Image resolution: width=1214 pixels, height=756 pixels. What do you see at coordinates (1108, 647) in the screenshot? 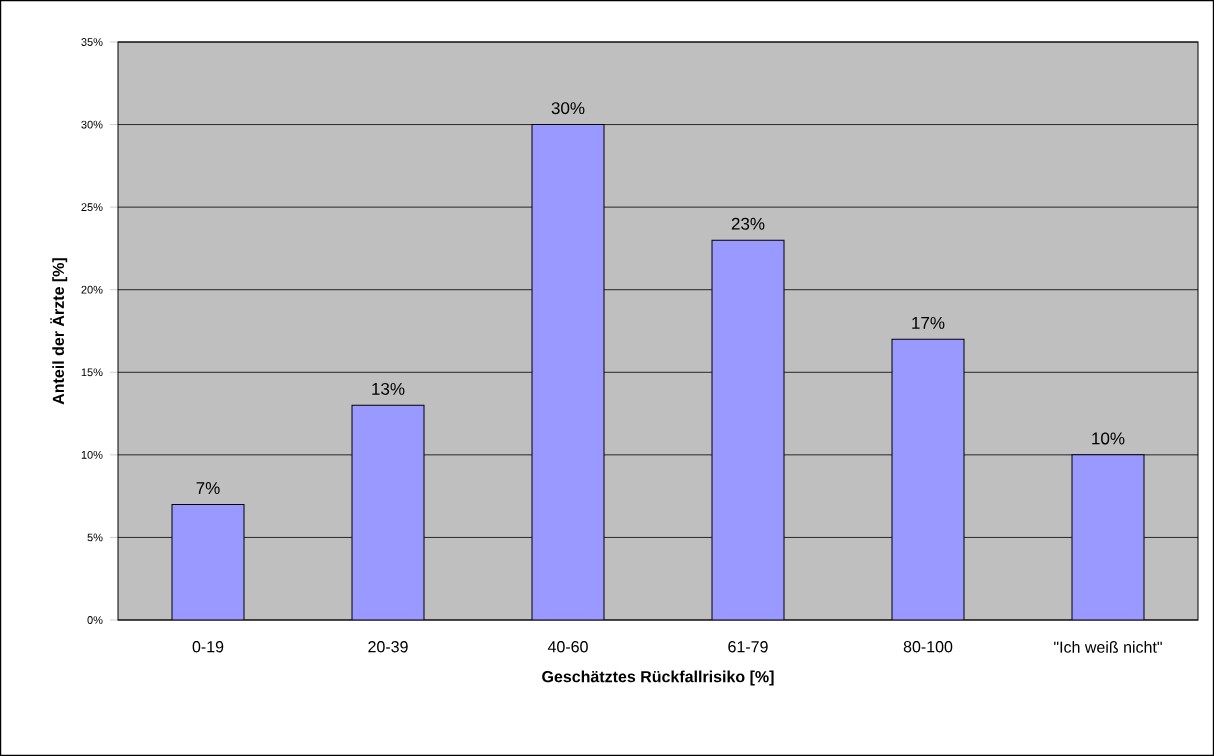
I see `x-tick-label: "Ich weiß nicht"` at bounding box center [1108, 647].